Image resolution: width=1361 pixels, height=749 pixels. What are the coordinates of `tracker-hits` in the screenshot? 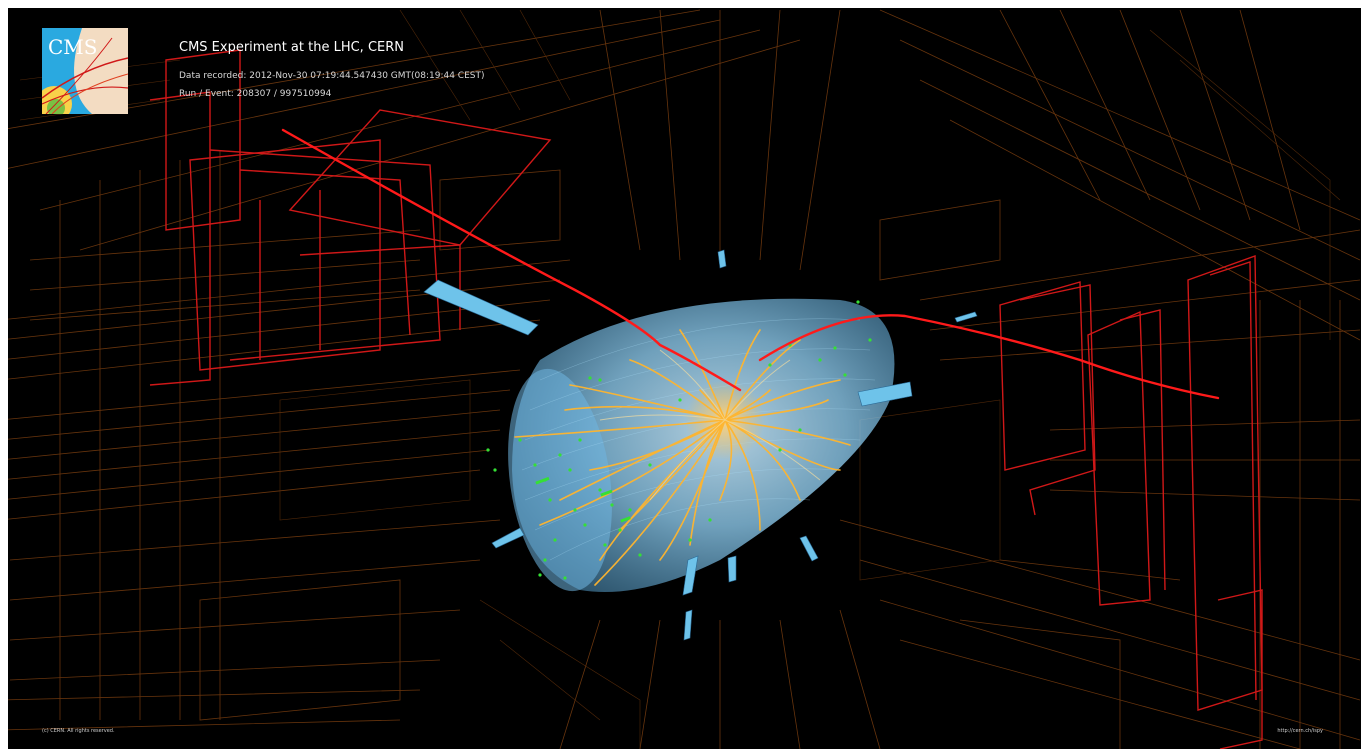 It's located at (679, 440).